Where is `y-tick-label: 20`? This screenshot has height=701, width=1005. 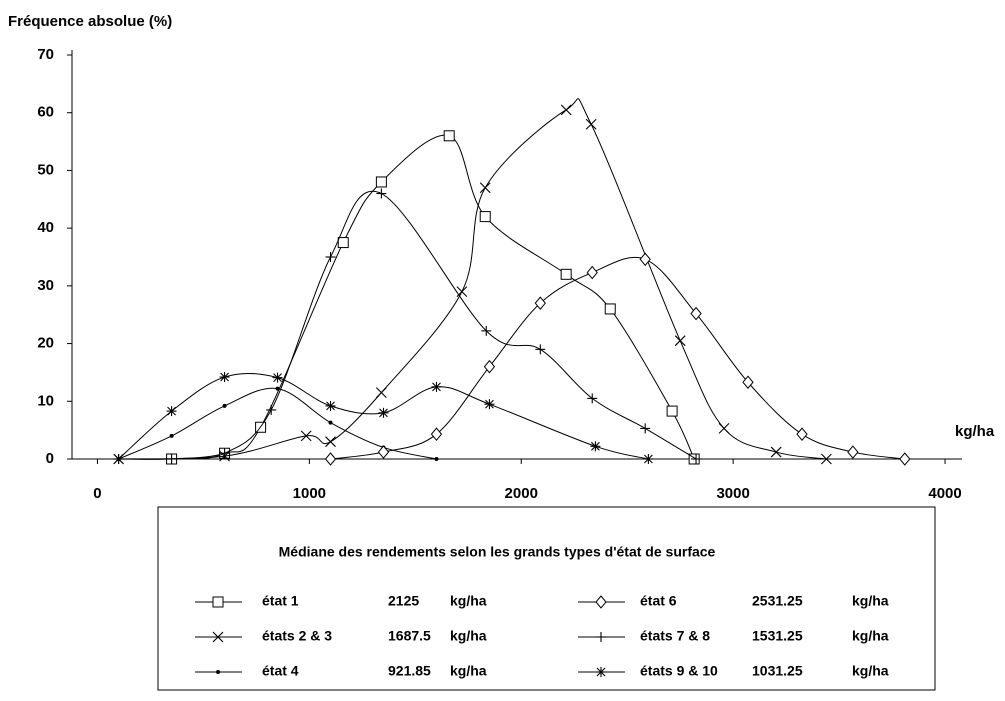 y-tick-label: 20 is located at coordinates (45, 343).